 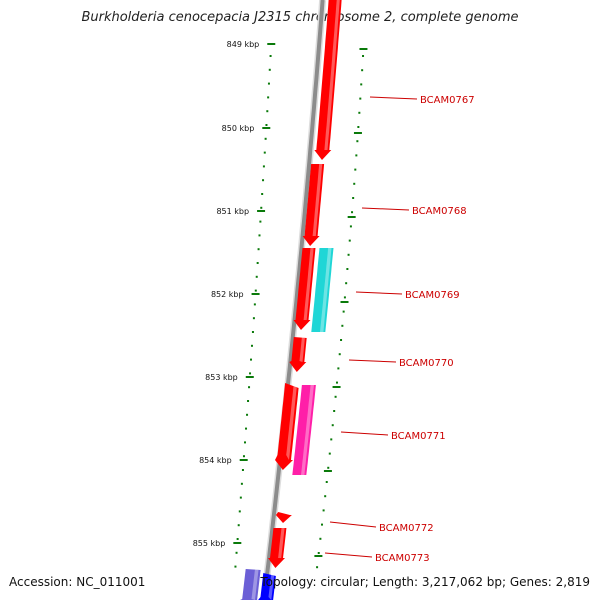 What do you see at coordinates (418, 436) in the screenshot?
I see `gene-label: BCAM0771` at bounding box center [418, 436].